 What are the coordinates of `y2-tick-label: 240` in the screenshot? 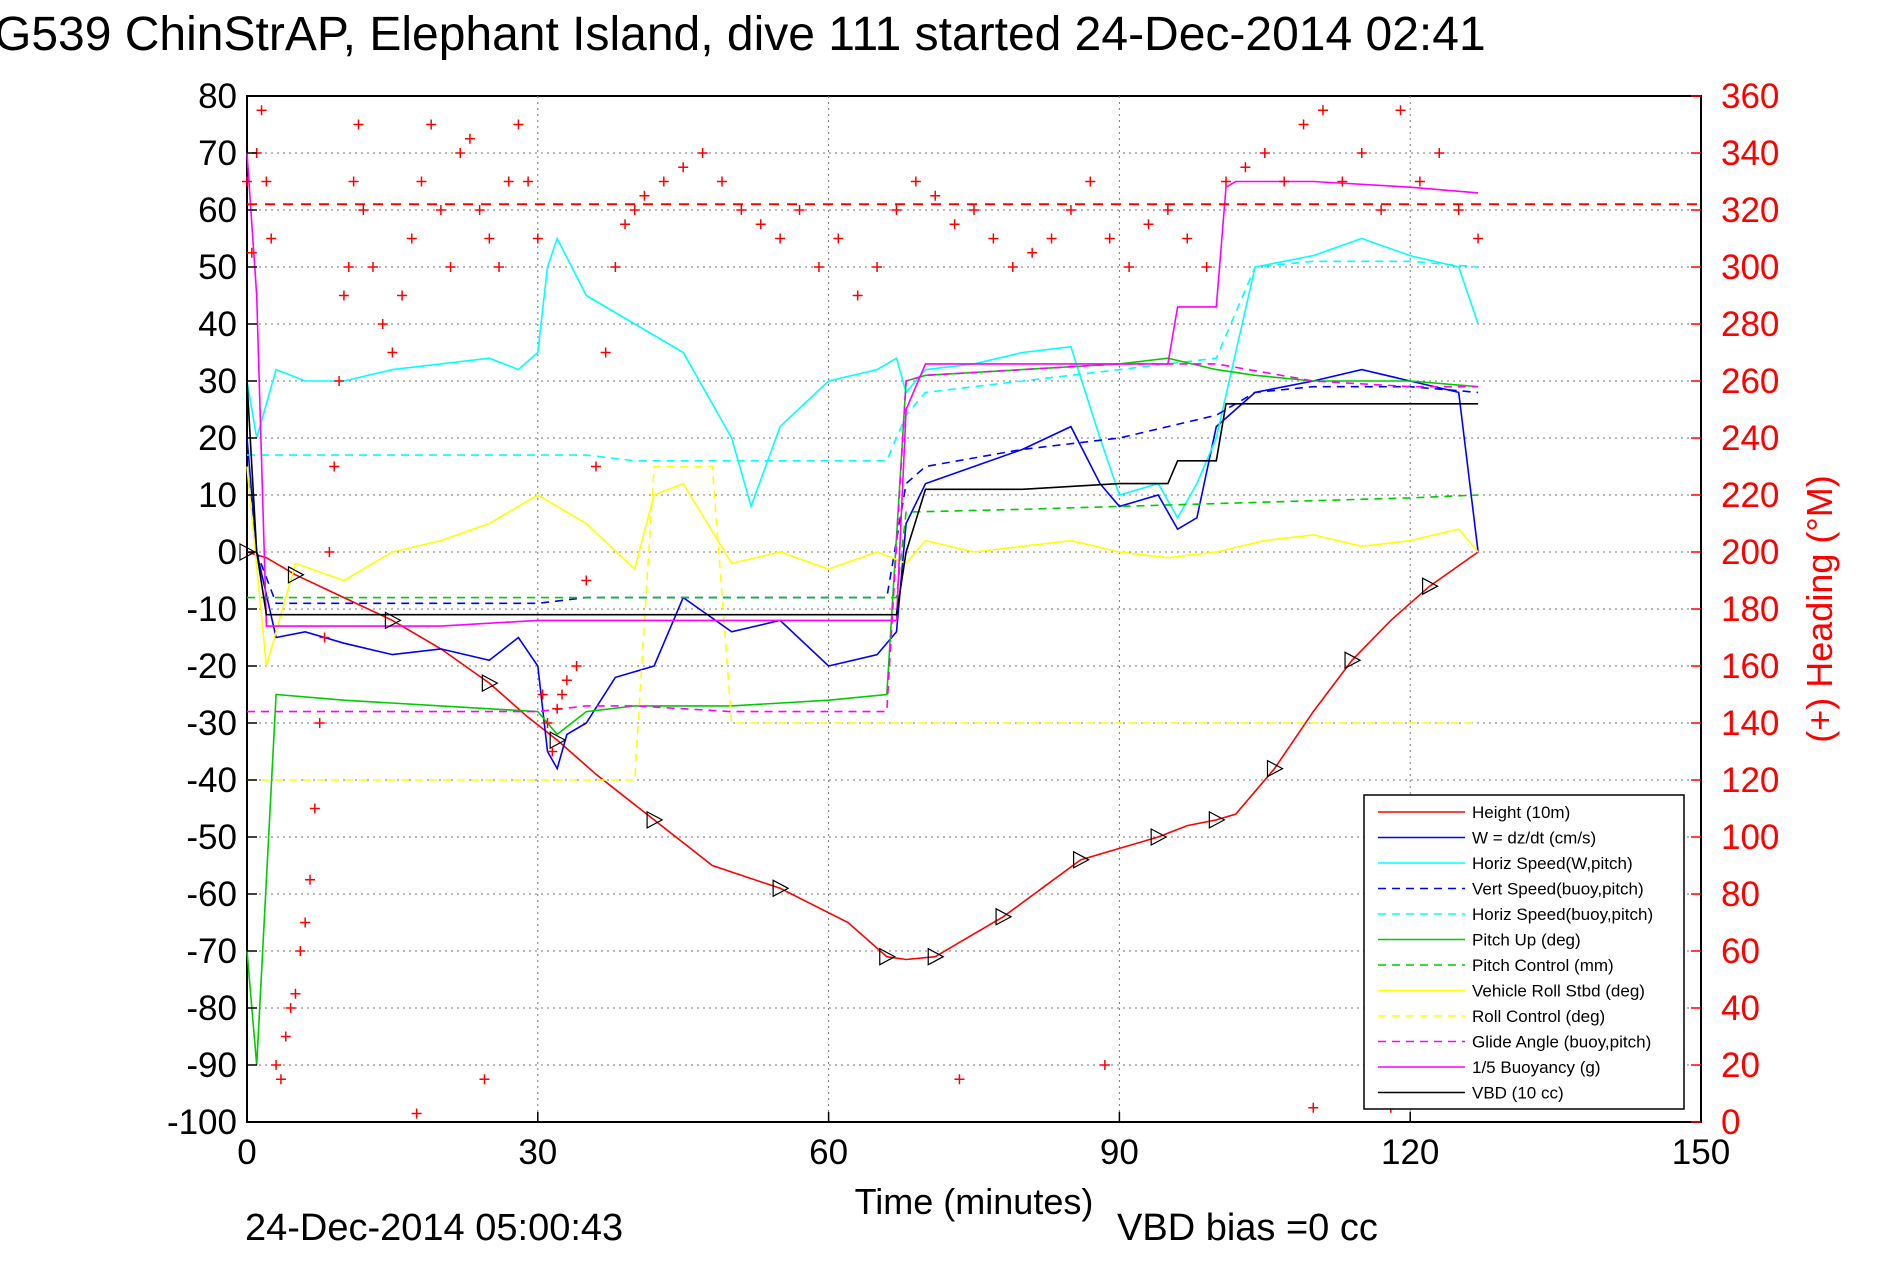 It's located at (1750, 438).